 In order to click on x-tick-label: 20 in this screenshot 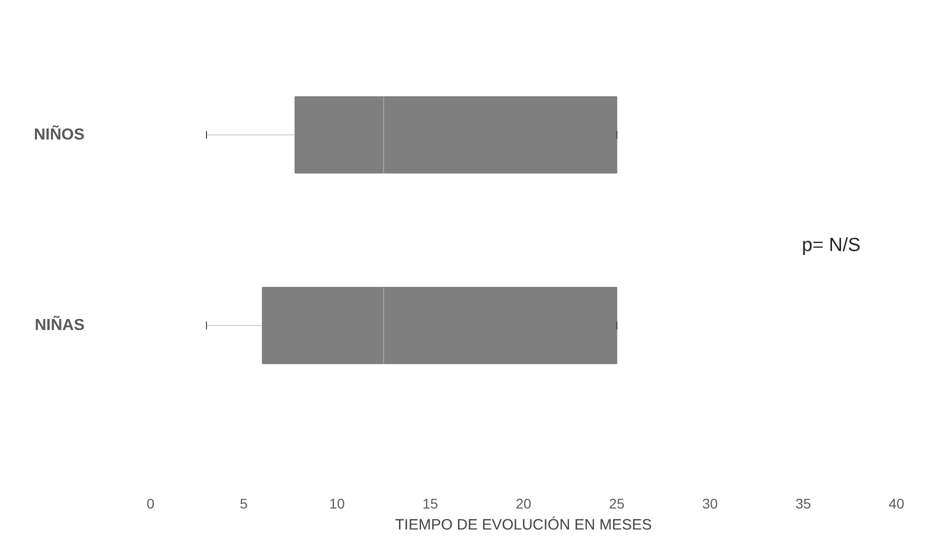, I will do `click(524, 504)`.